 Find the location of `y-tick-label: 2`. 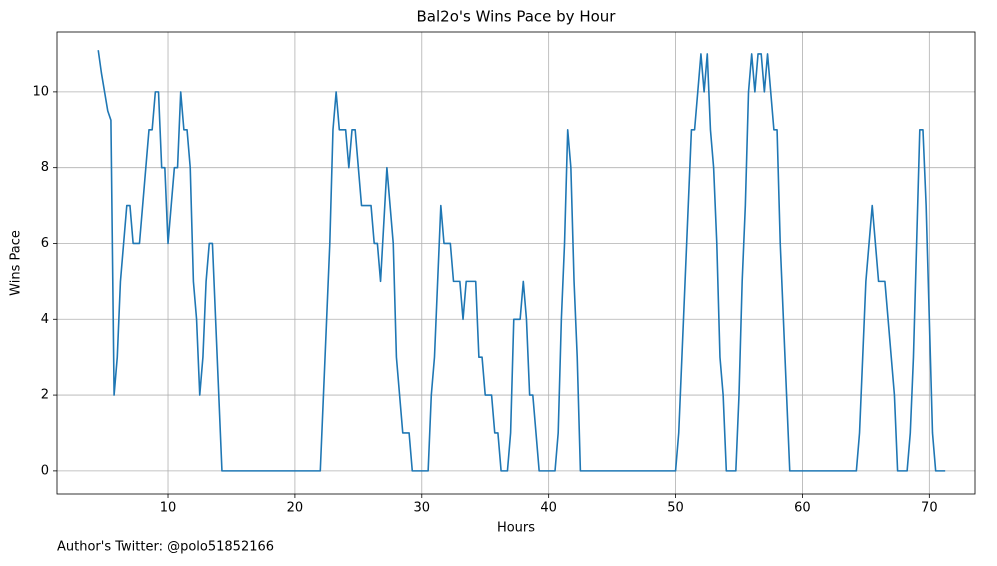

y-tick-label: 2 is located at coordinates (45, 395).